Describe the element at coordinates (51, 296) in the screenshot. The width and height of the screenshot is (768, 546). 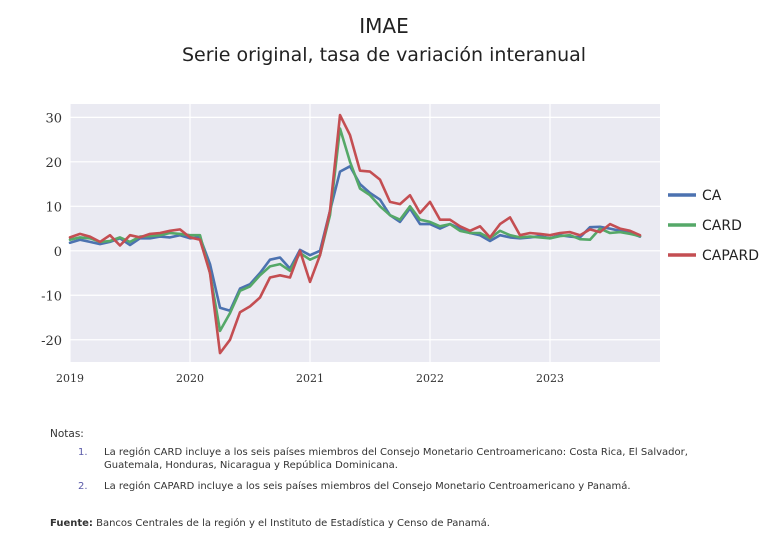
I see `y-tick-label: -10` at that location.